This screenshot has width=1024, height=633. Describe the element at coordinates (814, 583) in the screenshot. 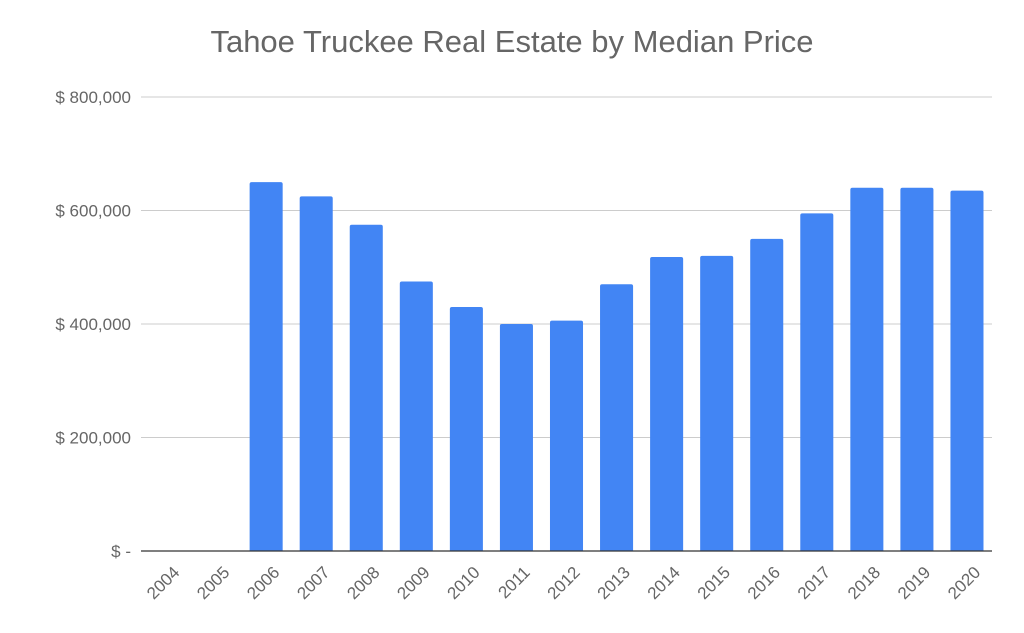

I see `x-tick-label: 2017` at that location.